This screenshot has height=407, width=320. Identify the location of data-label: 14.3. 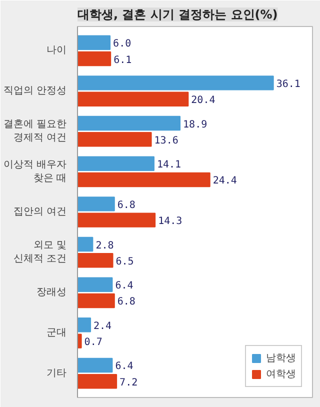
(170, 222).